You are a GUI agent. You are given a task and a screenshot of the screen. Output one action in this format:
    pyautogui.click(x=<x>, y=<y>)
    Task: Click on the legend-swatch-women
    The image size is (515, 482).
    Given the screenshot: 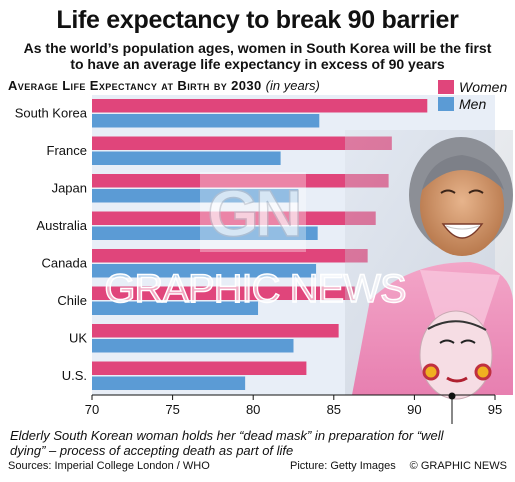 What is the action you would take?
    pyautogui.click(x=446, y=87)
    